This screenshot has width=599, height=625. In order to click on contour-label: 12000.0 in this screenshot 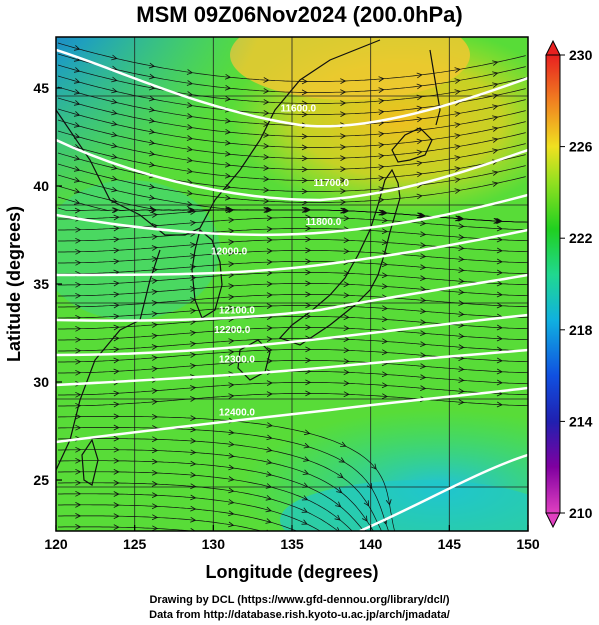, I will do `click(229, 252)`.